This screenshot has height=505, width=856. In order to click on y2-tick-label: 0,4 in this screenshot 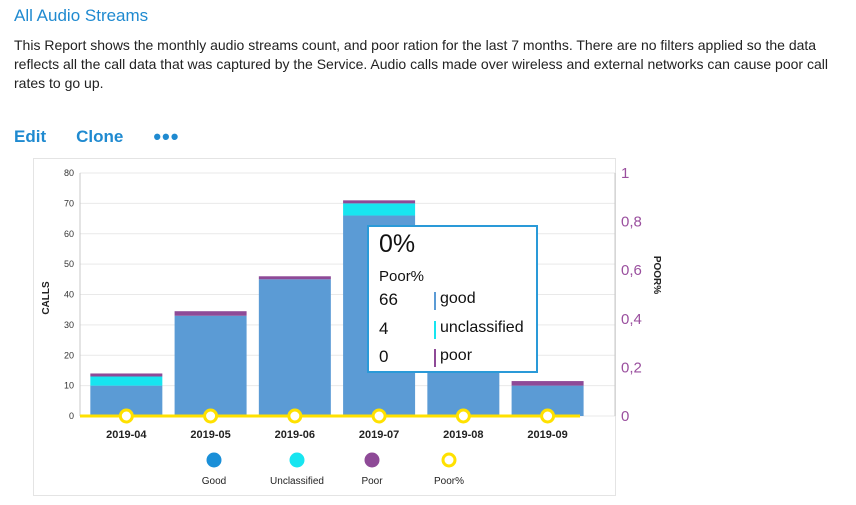, I will do `click(631, 319)`.